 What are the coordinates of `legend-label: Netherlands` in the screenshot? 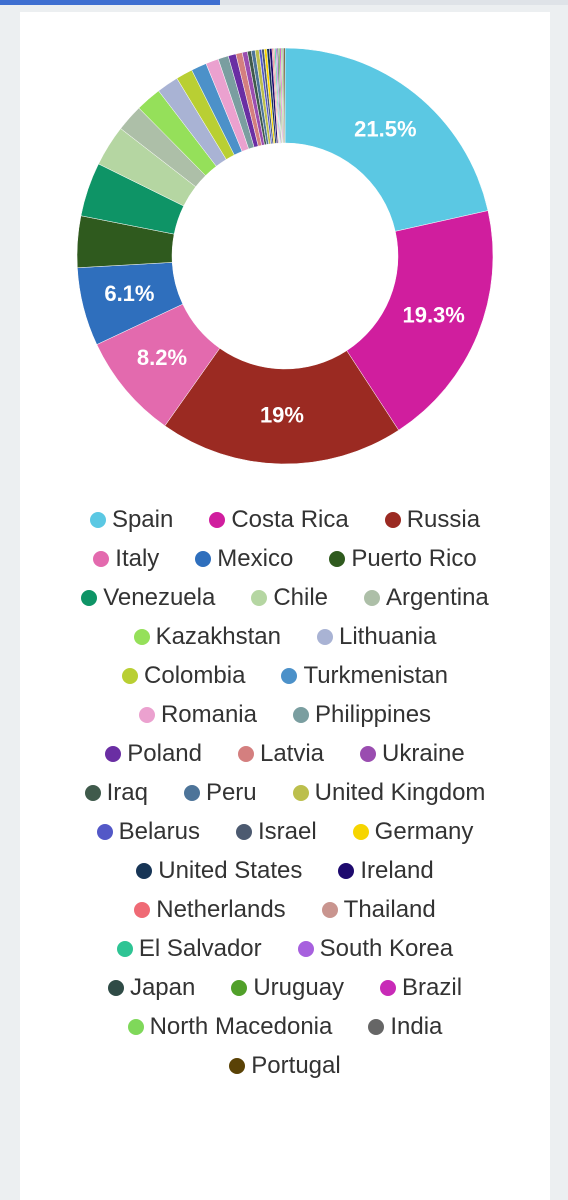 It's located at (221, 909).